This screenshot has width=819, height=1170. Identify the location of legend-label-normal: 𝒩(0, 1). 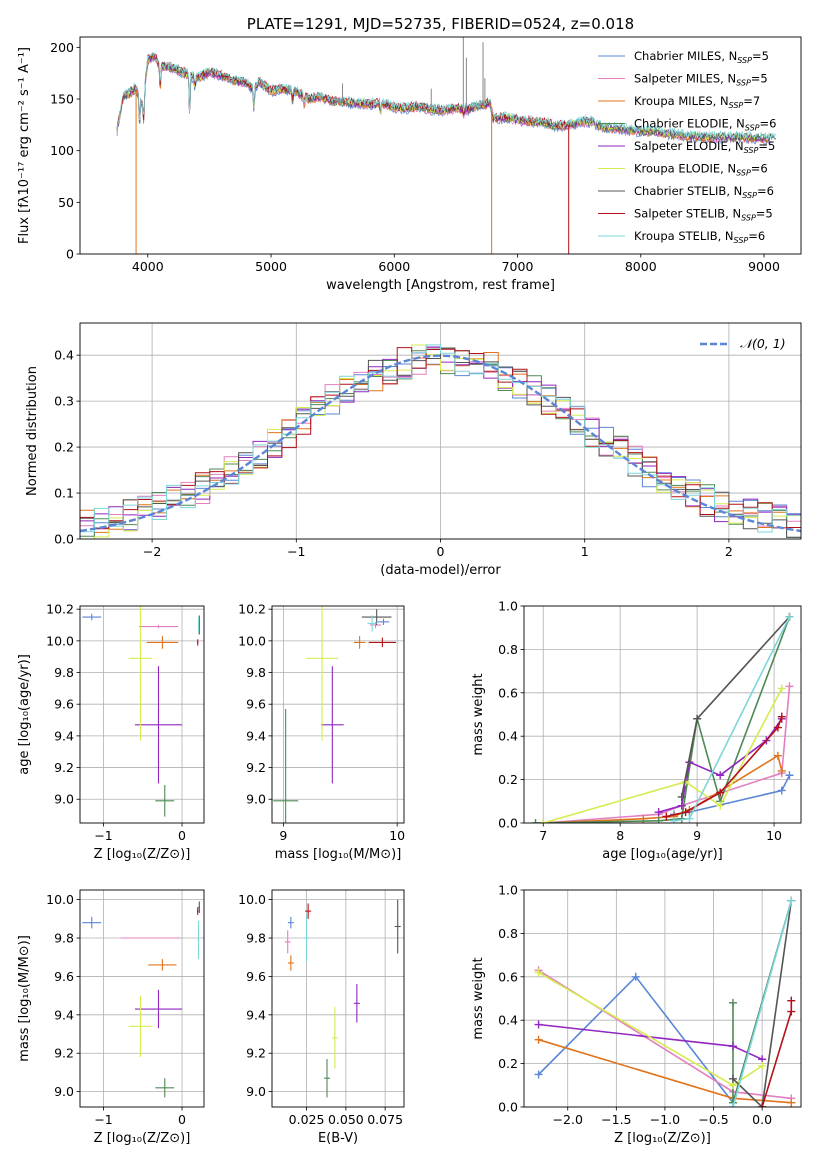
(763, 343).